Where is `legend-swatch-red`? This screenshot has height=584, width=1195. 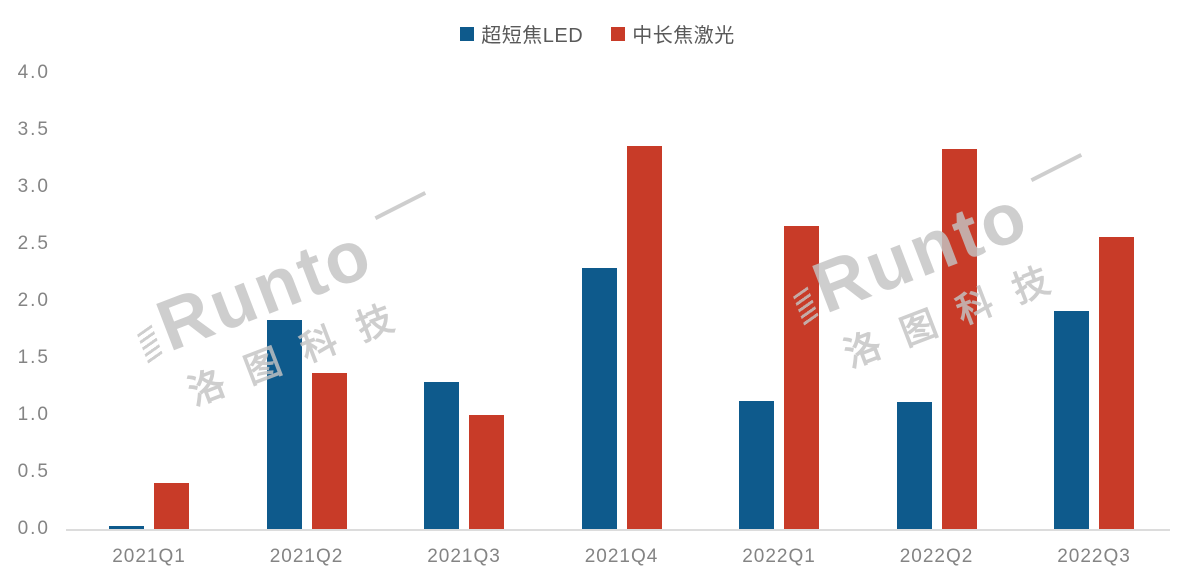
legend-swatch-red is located at coordinates (618, 33).